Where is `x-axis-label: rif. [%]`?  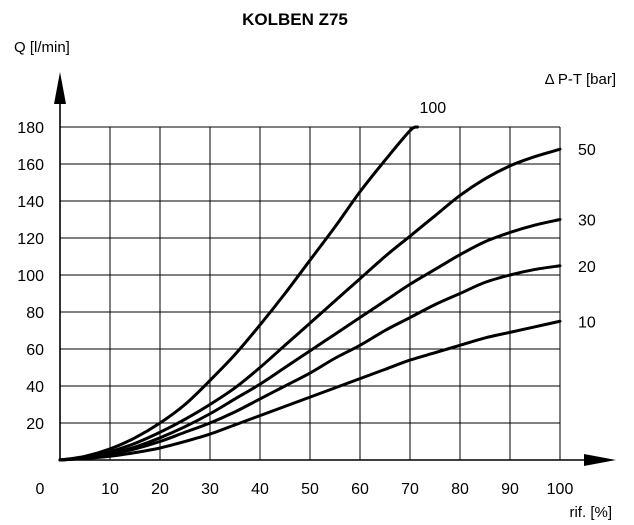
x-axis-label: rif. [%] is located at coordinates (590, 512).